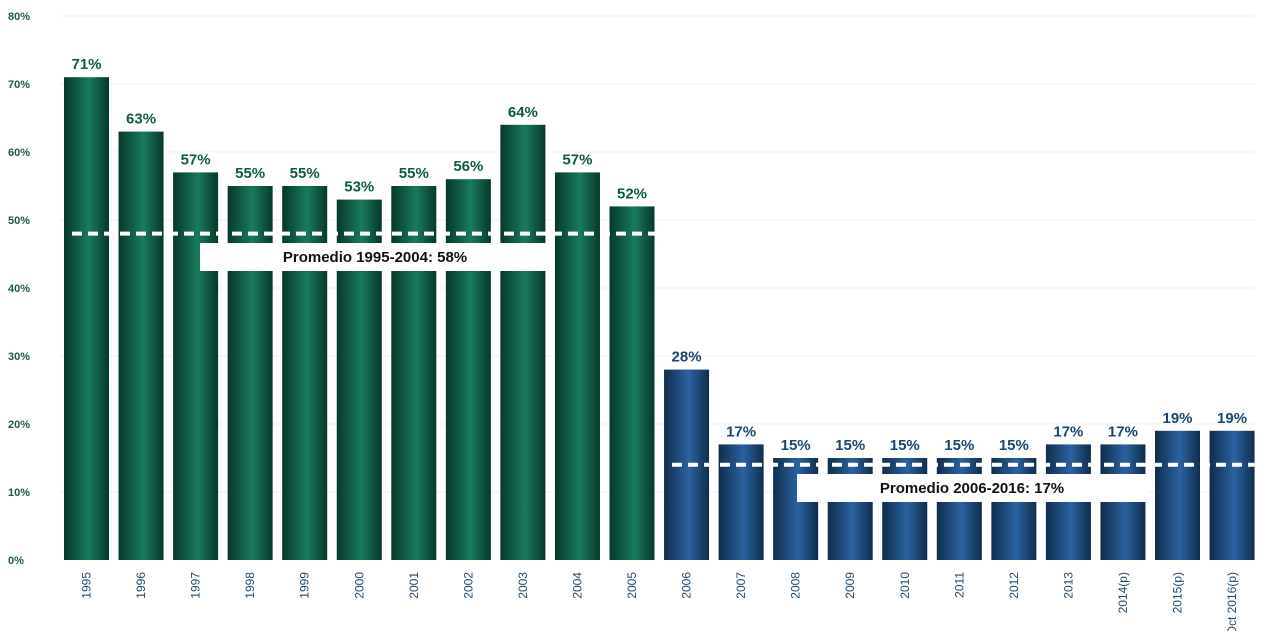  Describe the element at coordinates (86, 64) in the screenshot. I see `bar-value-label: 71%` at that location.